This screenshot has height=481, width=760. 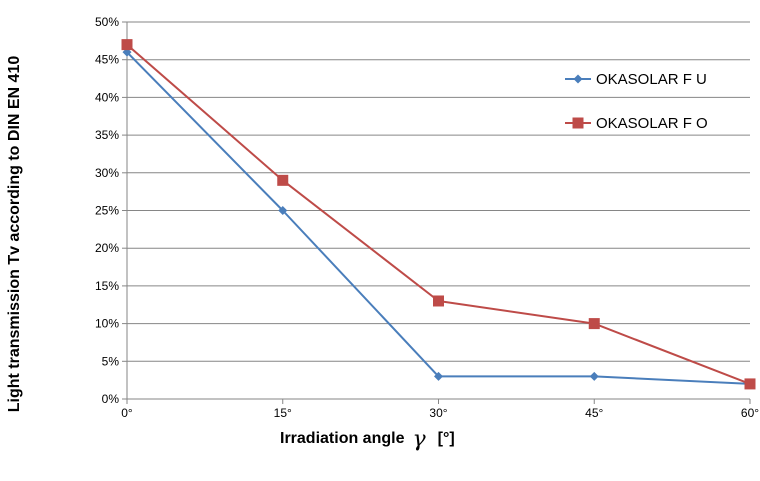 I want to click on x-tick-label: 0°, so click(x=127, y=413).